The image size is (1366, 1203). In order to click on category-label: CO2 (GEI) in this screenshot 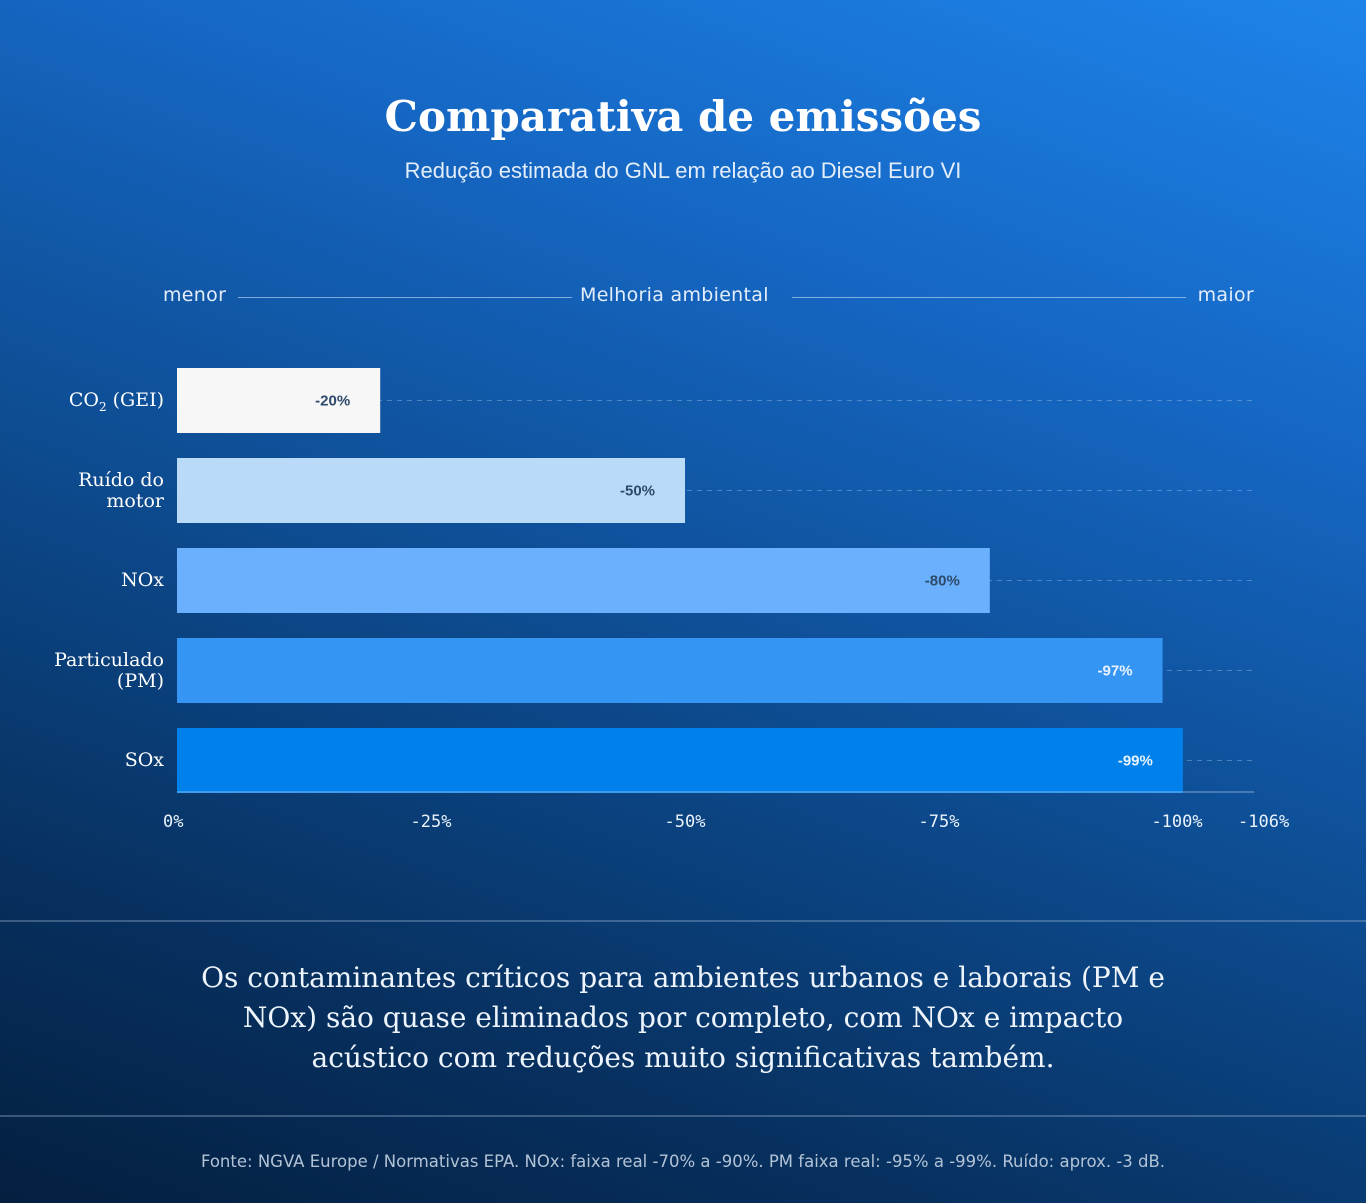, I will do `click(116, 401)`.